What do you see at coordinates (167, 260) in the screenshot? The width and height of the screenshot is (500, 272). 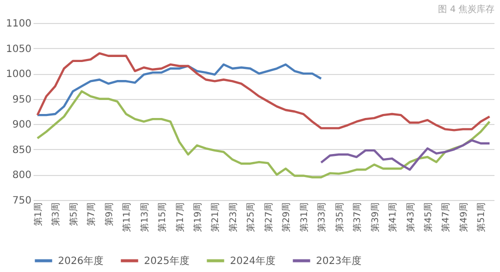 I see `legend-label: 2025年度` at bounding box center [167, 260].